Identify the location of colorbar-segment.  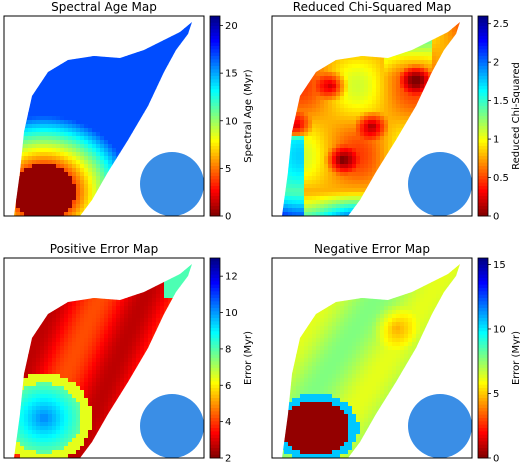
(215, 181).